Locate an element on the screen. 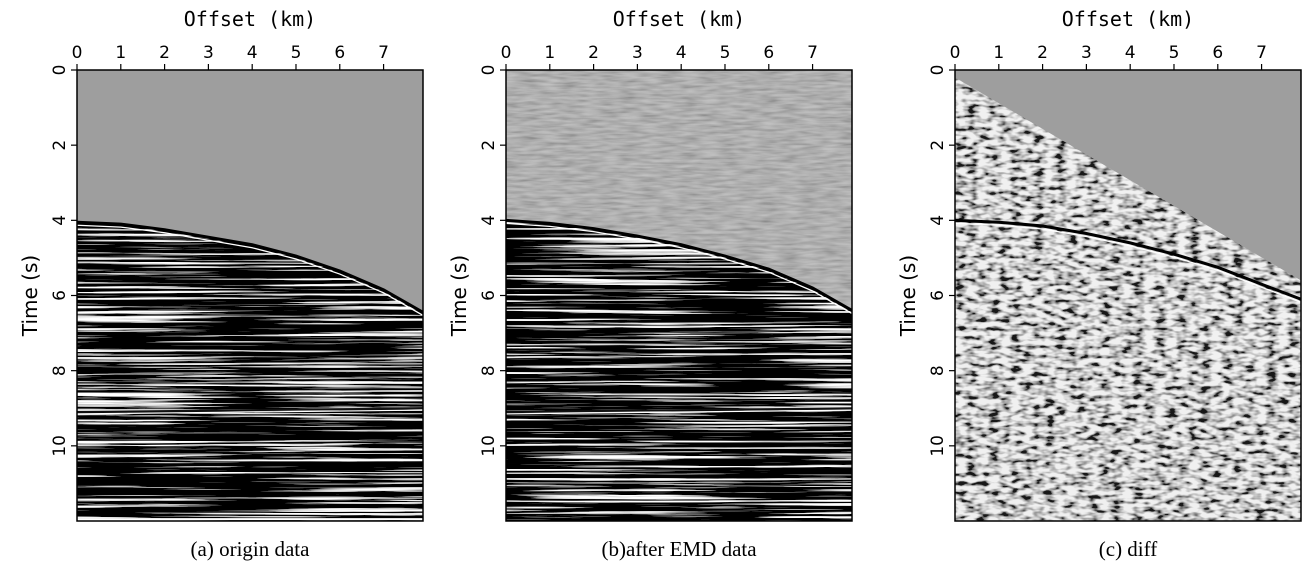 This screenshot has width=1311, height=579. panel-caption: (c) diff is located at coordinates (1128, 549).